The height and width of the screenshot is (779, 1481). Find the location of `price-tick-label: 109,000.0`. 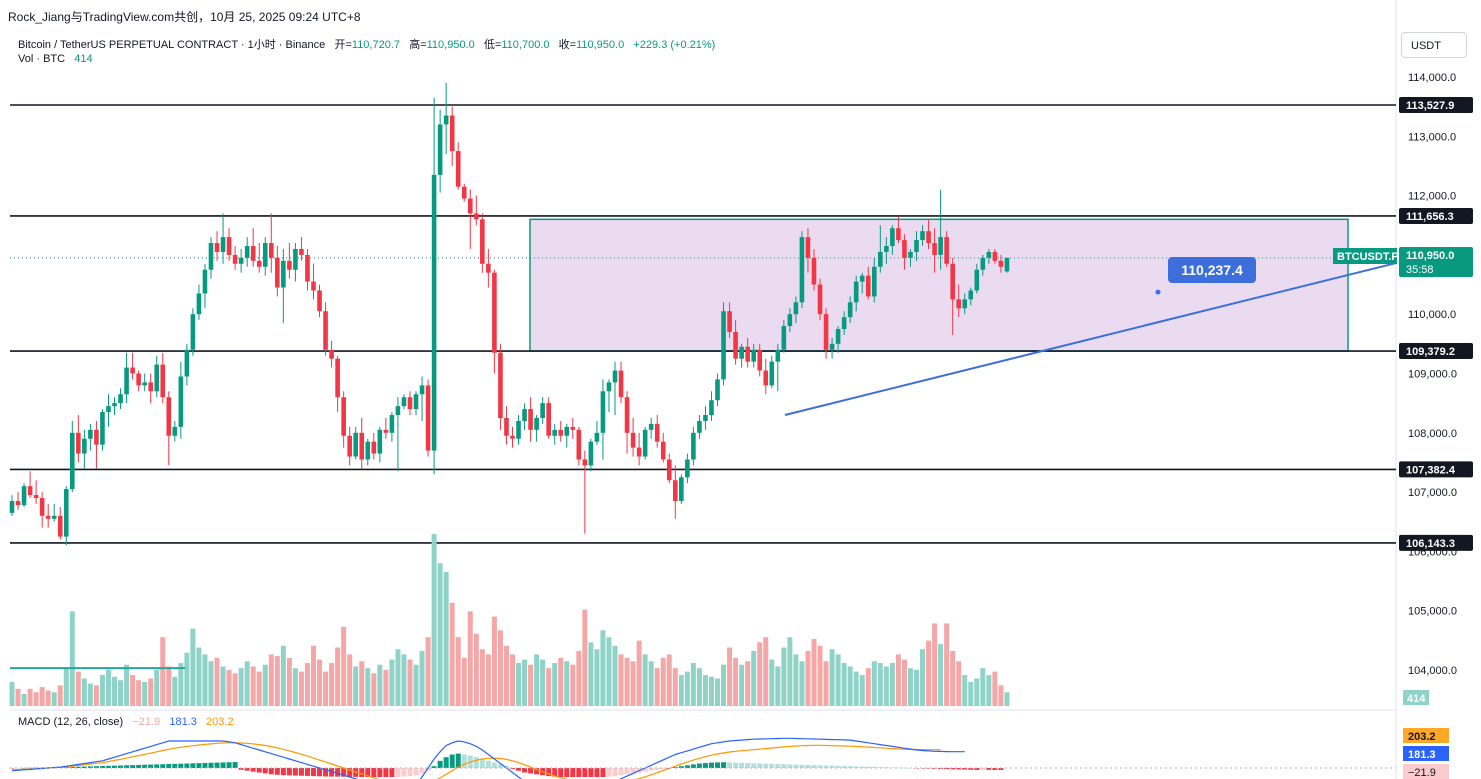

price-tick-label: 109,000.0 is located at coordinates (1432, 375).